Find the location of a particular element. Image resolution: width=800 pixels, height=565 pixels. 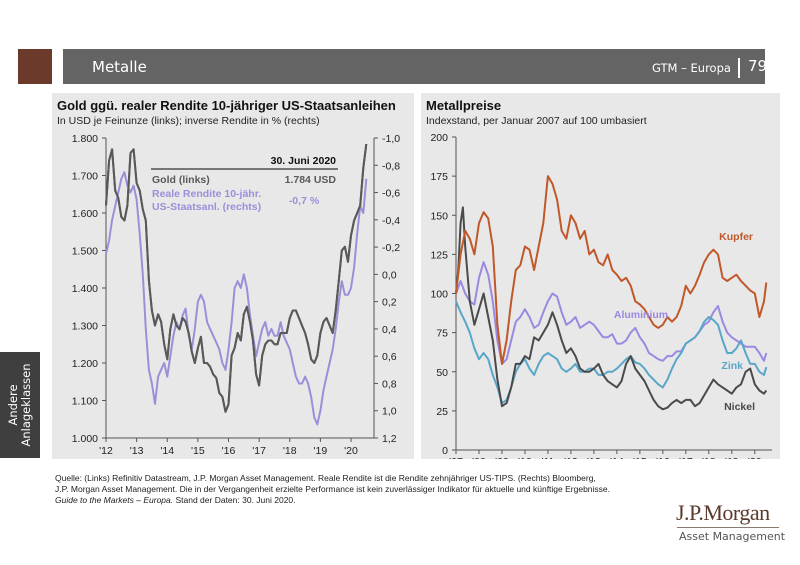

aluminium-series-line is located at coordinates (611, 313).